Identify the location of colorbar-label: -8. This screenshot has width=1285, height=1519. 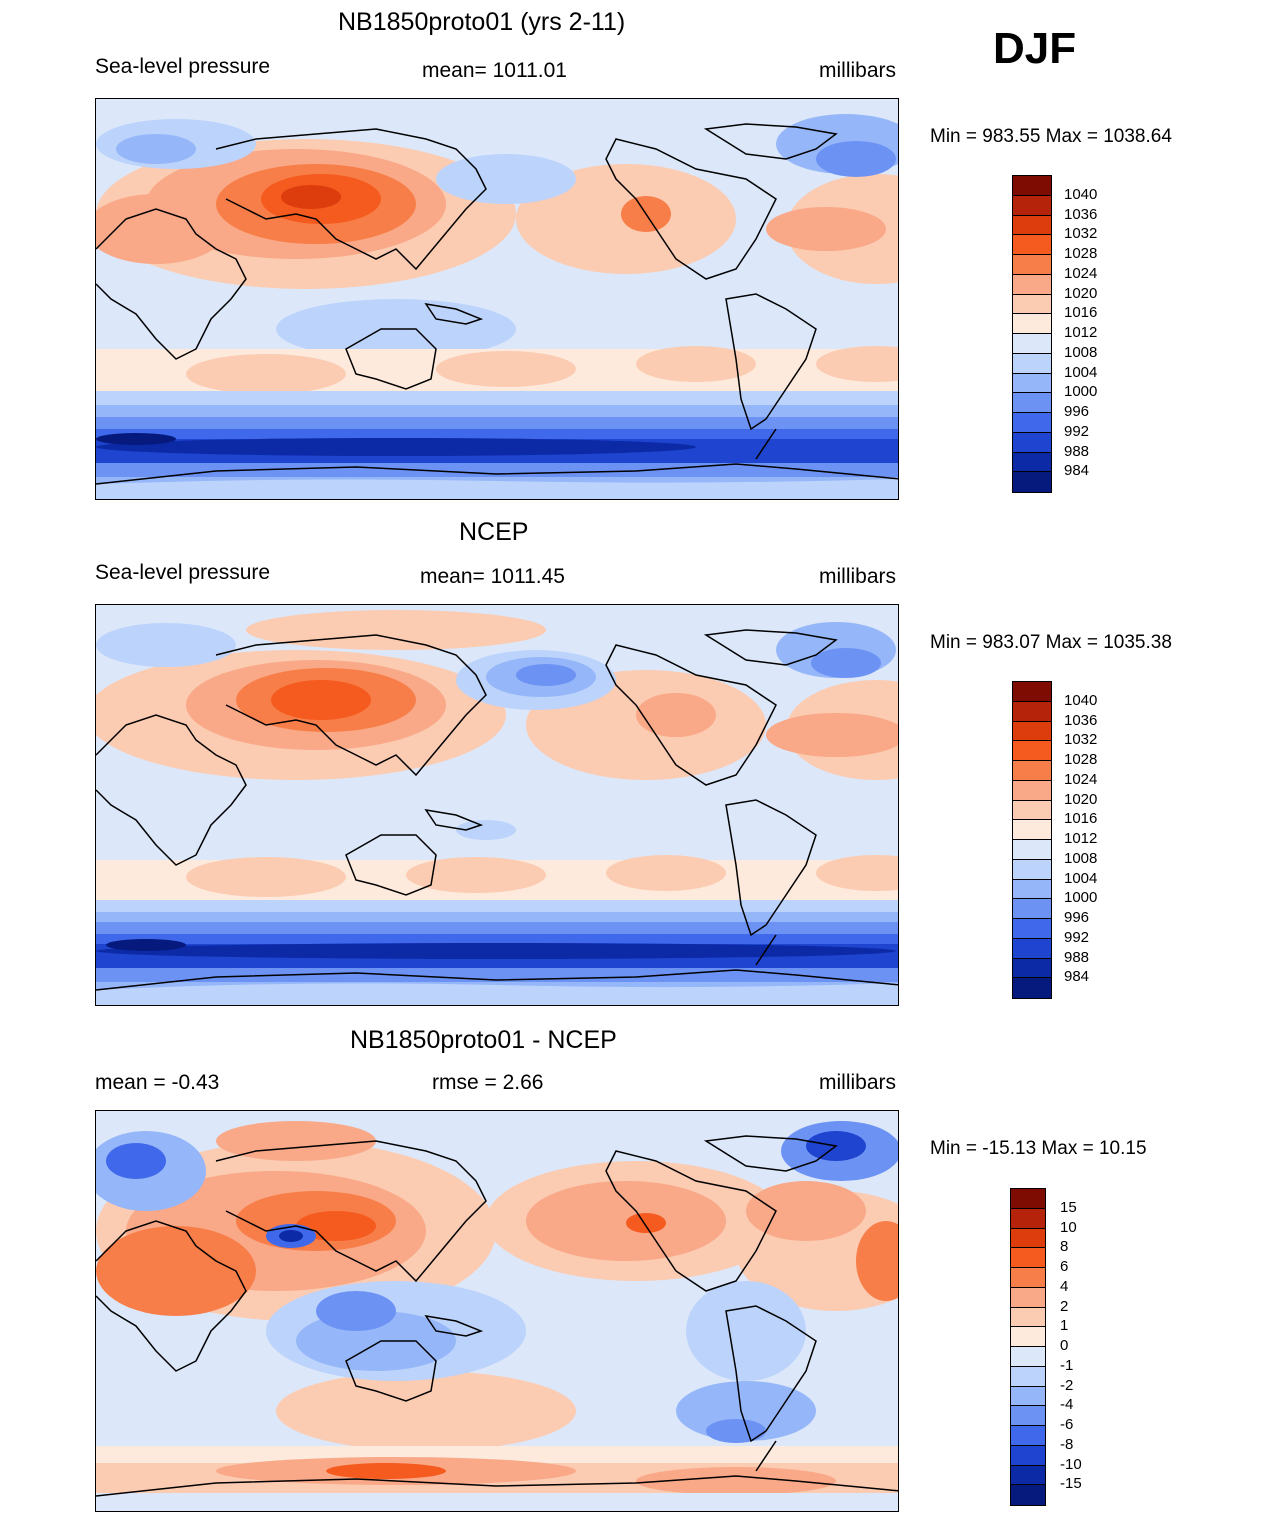
(1067, 1444).